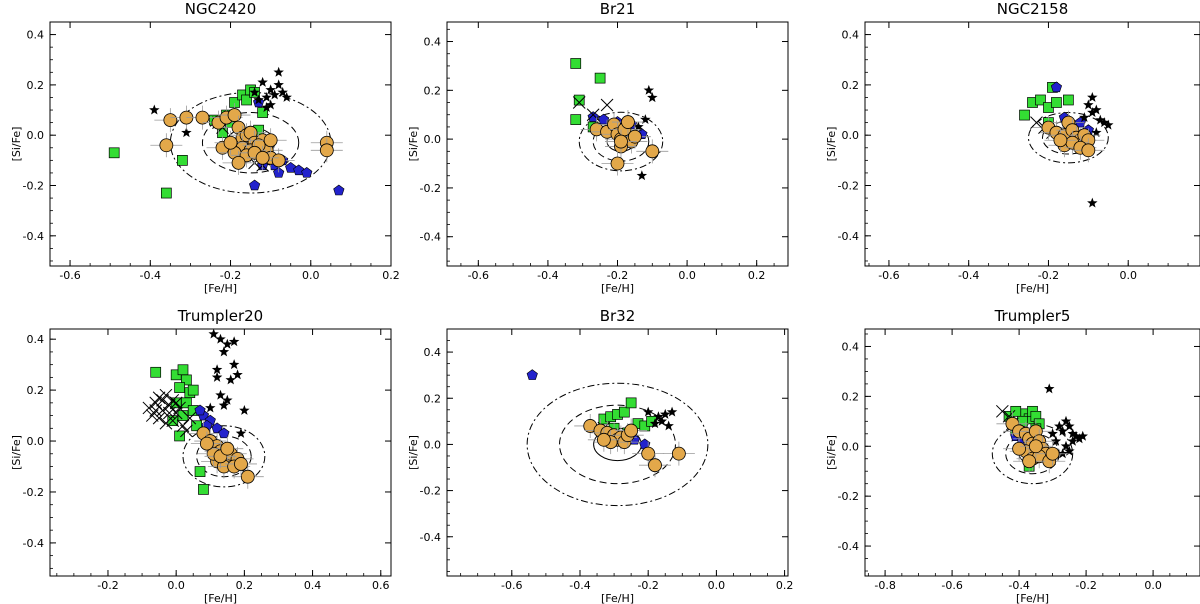 The width and height of the screenshot is (1200, 604). What do you see at coordinates (220, 316) in the screenshot?
I see `panel-title: Trumpler20` at bounding box center [220, 316].